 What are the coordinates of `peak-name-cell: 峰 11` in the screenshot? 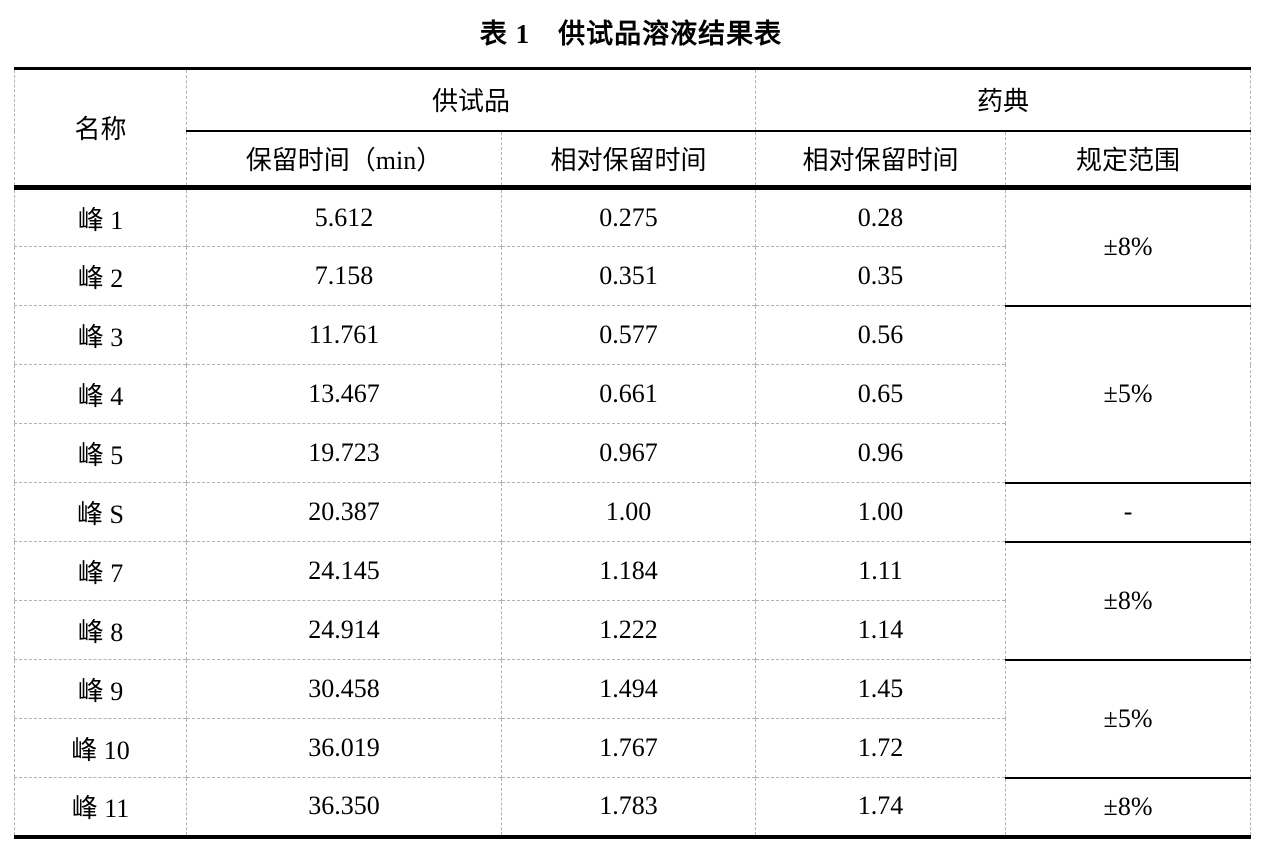 It's located at (100, 807).